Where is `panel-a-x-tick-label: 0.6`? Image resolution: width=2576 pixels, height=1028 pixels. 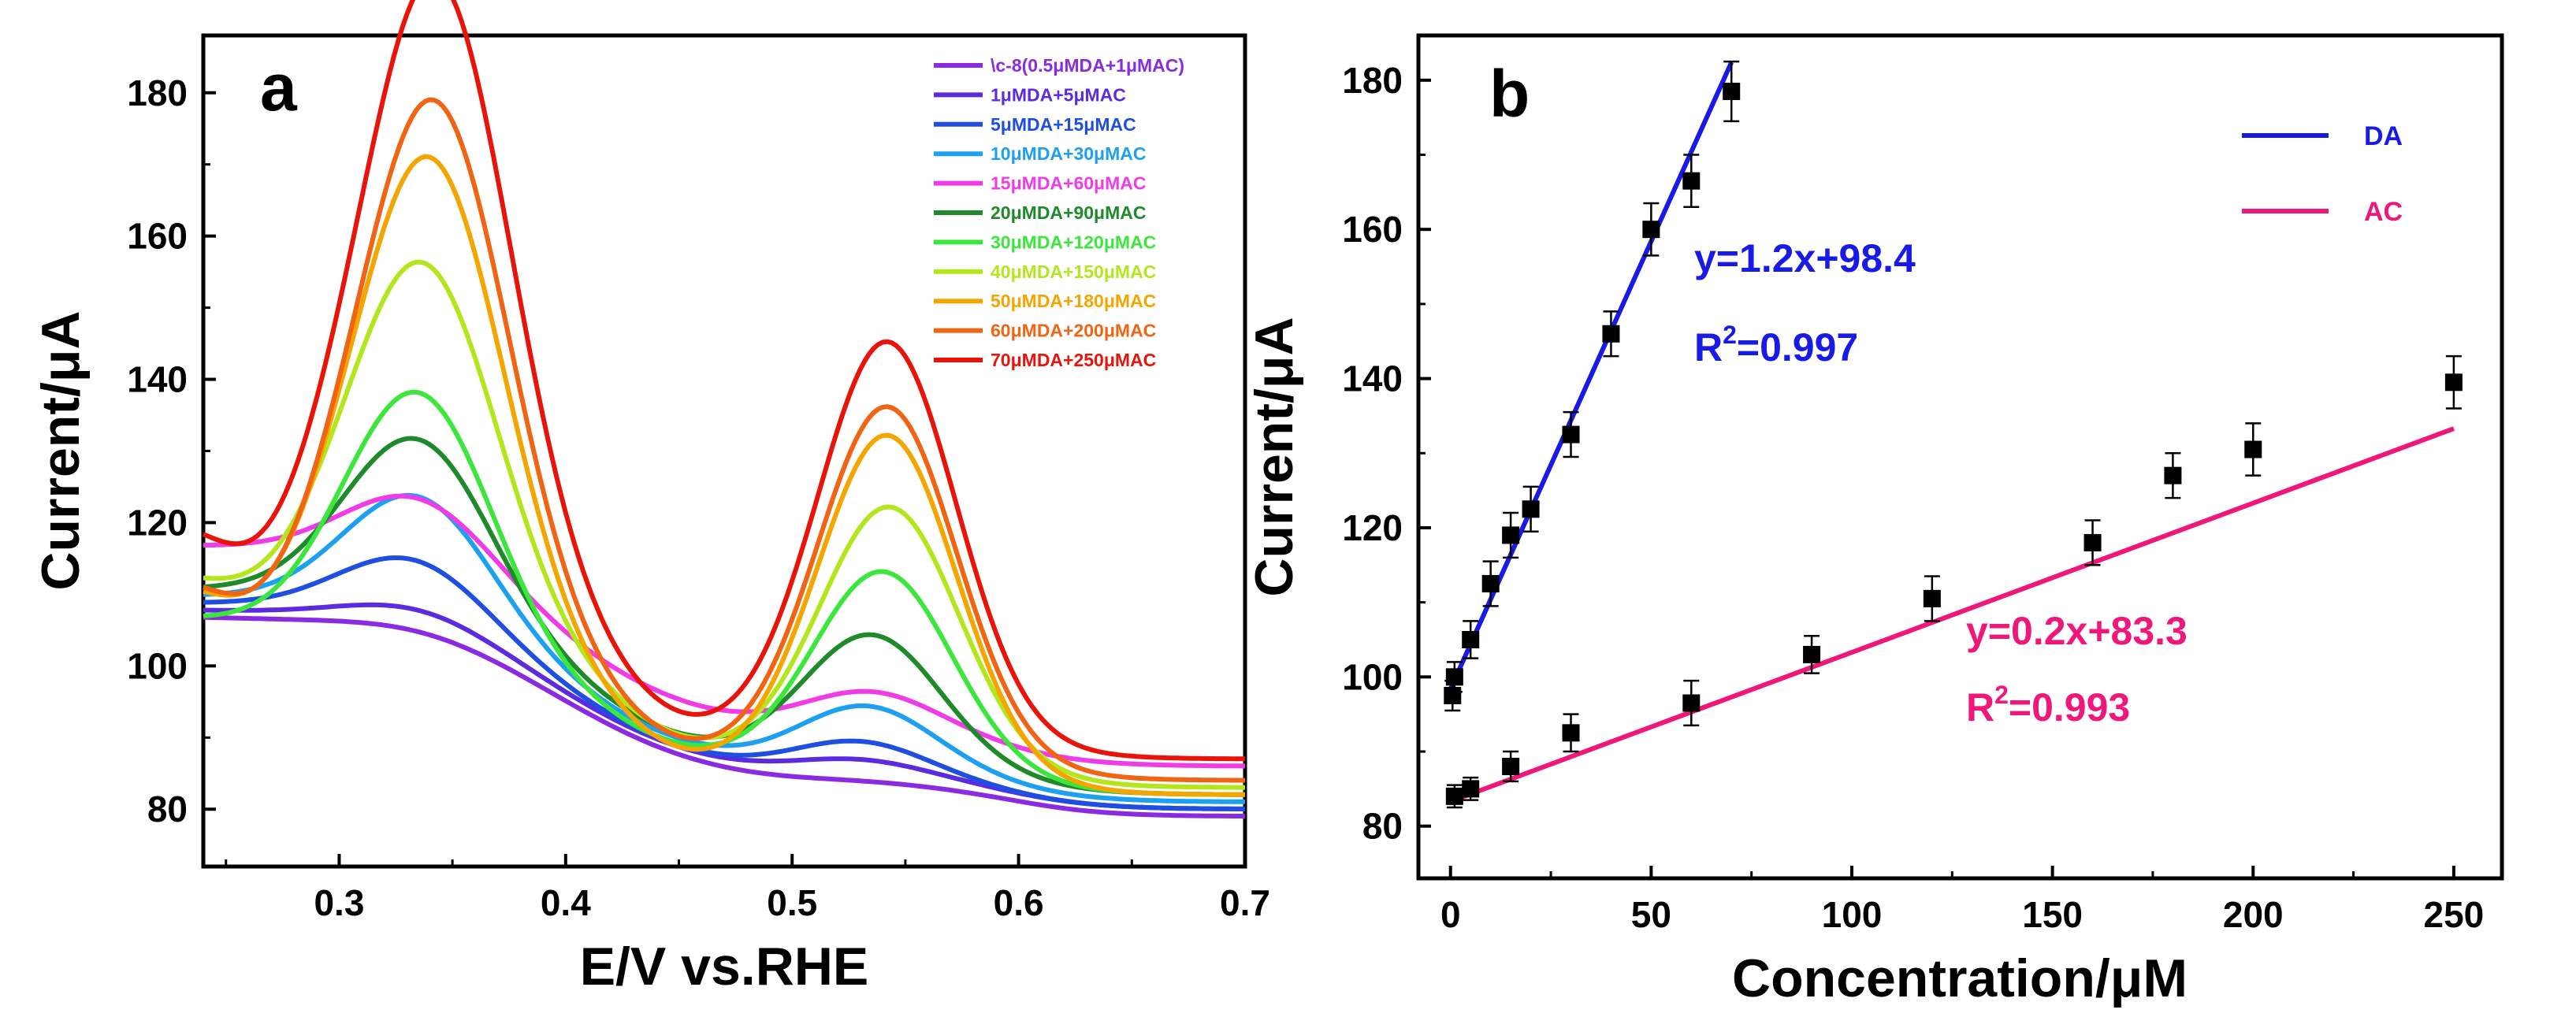 panel-a-x-tick-label: 0.6 is located at coordinates (1019, 902).